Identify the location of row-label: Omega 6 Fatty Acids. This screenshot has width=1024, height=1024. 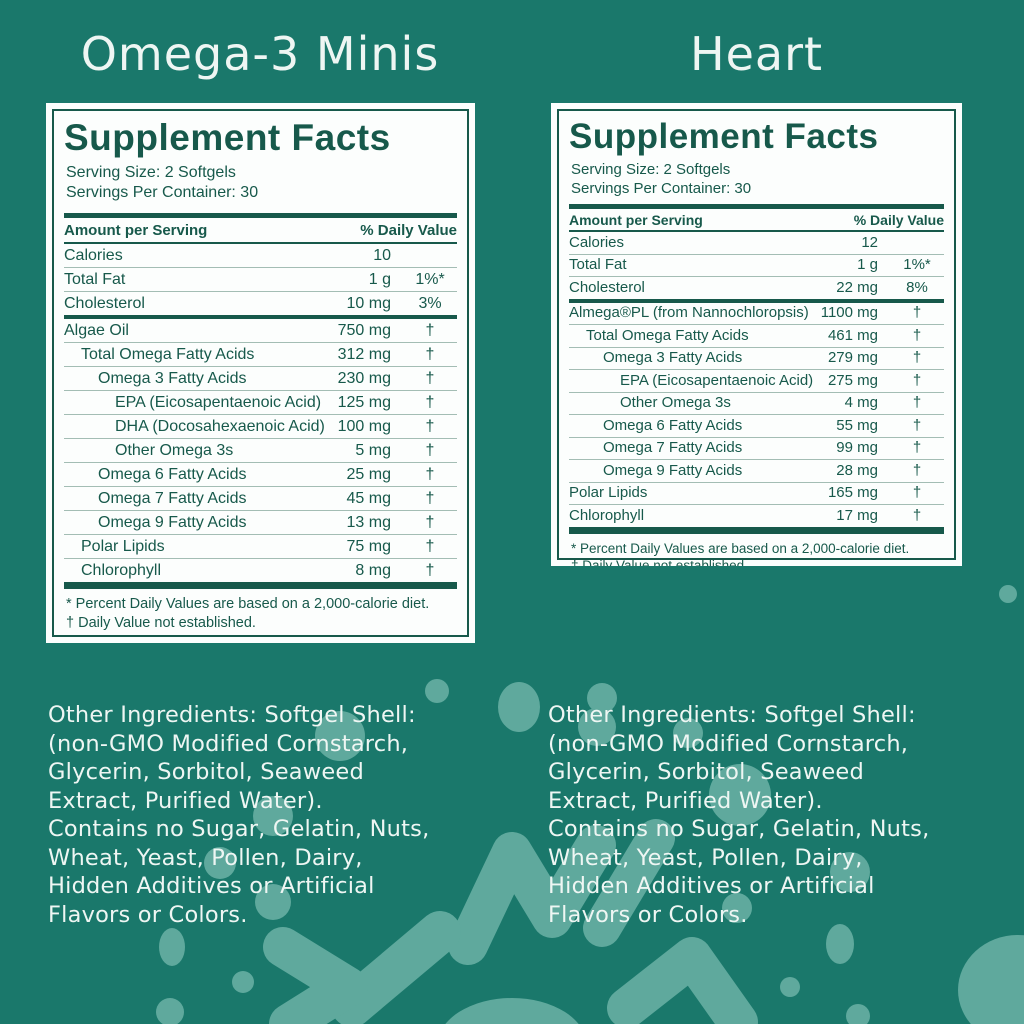
(172, 474).